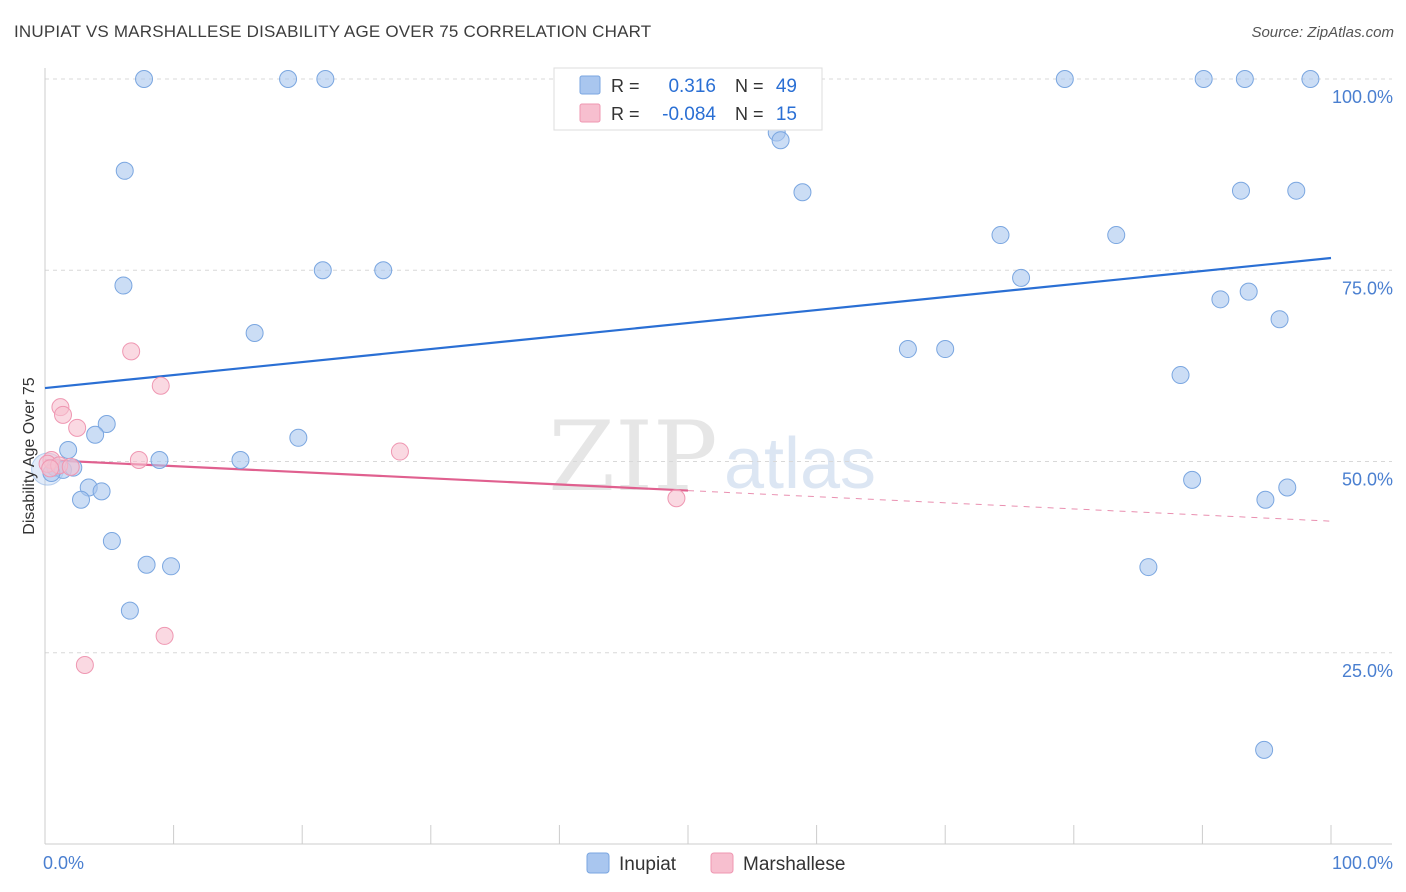 The width and height of the screenshot is (1406, 892). I want to click on marshallese-n-value: 15, so click(786, 114).